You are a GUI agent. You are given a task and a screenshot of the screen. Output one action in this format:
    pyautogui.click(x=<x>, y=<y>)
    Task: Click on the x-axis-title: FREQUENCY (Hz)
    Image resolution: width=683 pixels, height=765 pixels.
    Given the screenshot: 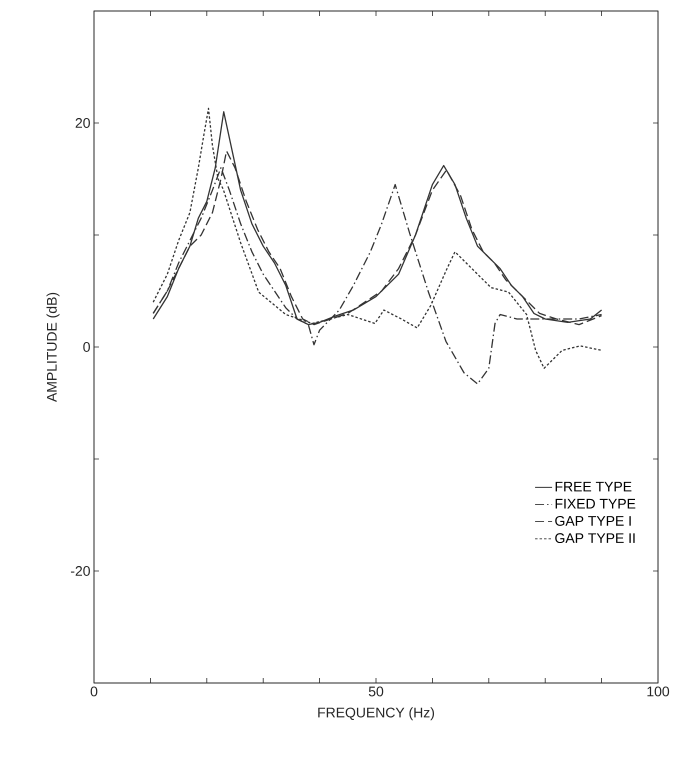 What is the action you would take?
    pyautogui.click(x=376, y=713)
    